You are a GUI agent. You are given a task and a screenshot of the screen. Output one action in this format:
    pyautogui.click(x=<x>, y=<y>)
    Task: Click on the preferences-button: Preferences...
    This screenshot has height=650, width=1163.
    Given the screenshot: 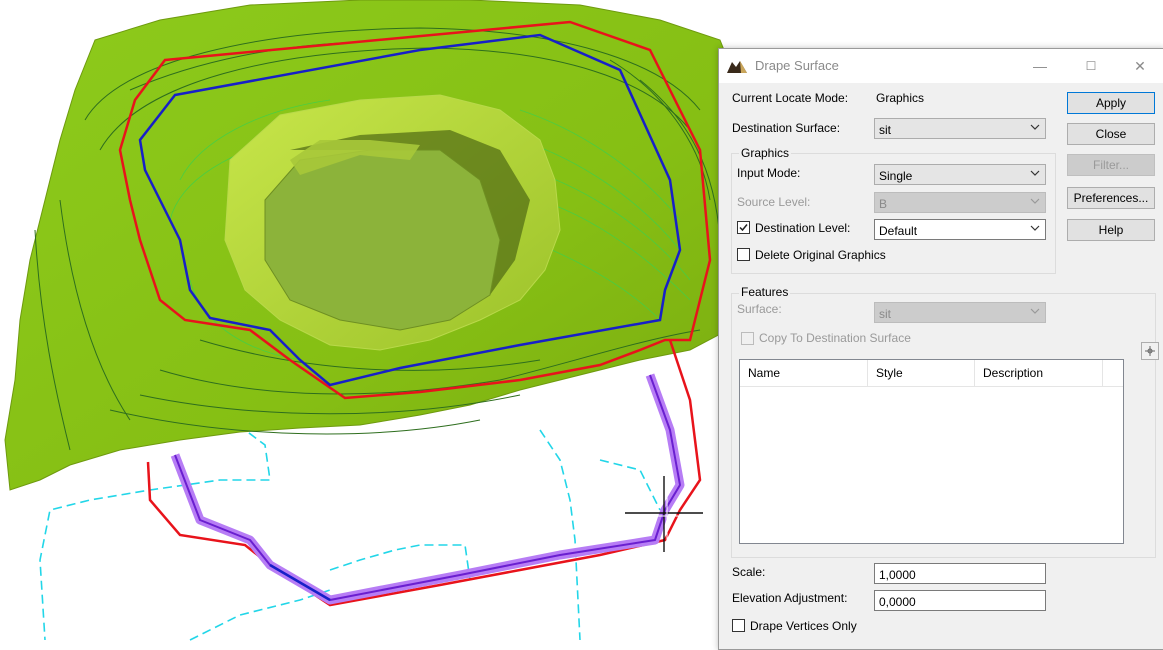 What is the action you would take?
    pyautogui.click(x=1111, y=198)
    